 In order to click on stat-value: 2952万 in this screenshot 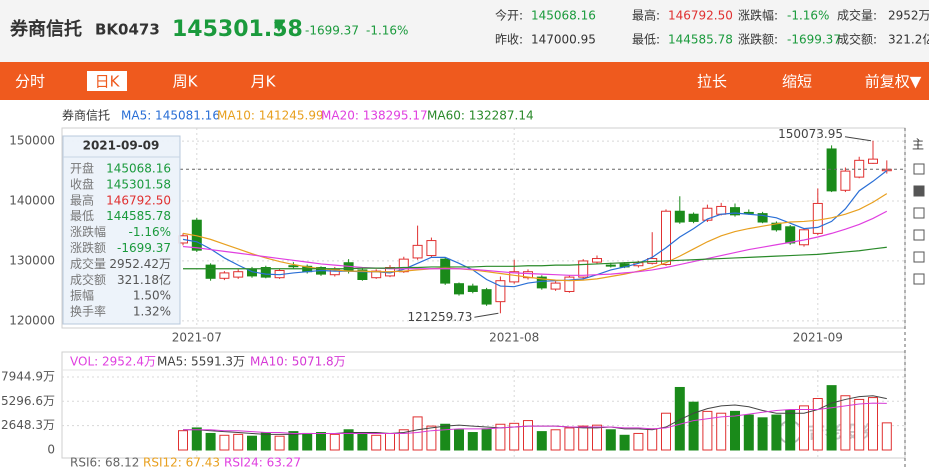, I will do `click(908, 16)`.